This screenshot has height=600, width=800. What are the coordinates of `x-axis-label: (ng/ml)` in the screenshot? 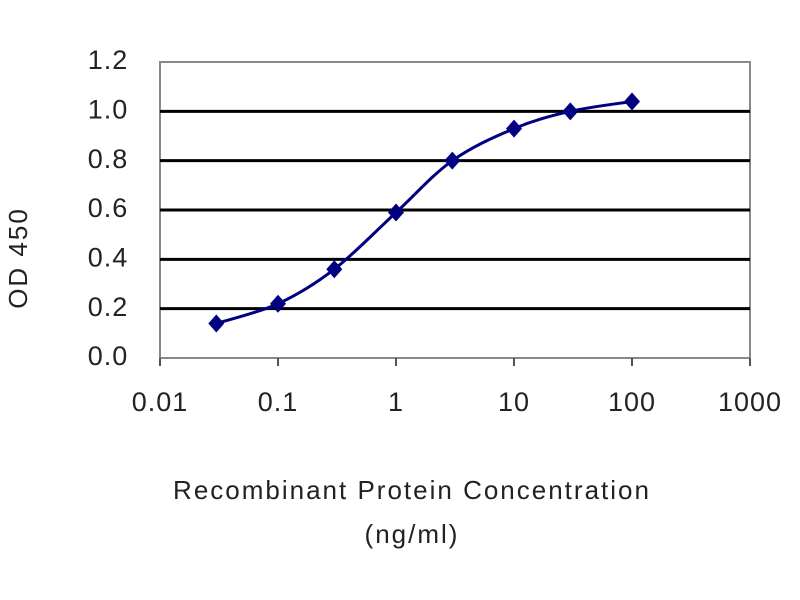 It's located at (412, 534).